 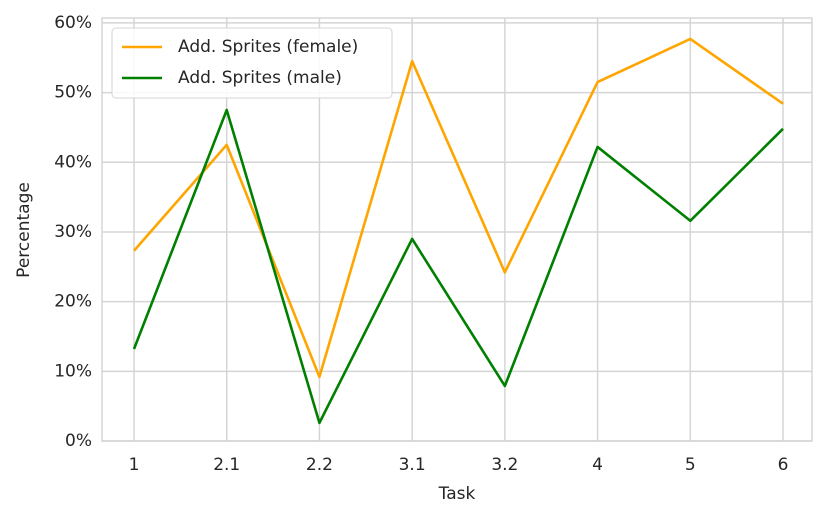 What do you see at coordinates (134, 465) in the screenshot?
I see `x-tick-label: 1` at bounding box center [134, 465].